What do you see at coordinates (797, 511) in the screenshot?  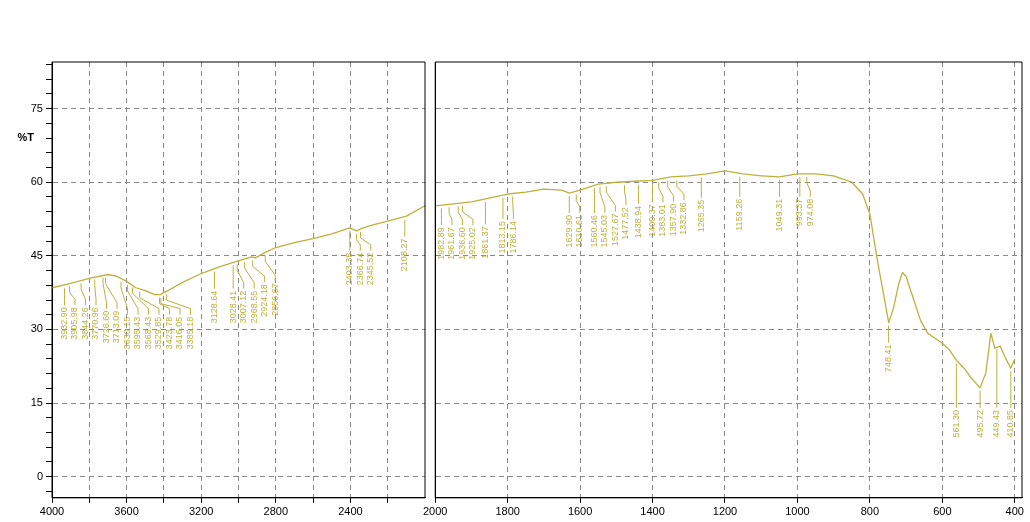 I see `x-tick-label: 1000` at bounding box center [797, 511].